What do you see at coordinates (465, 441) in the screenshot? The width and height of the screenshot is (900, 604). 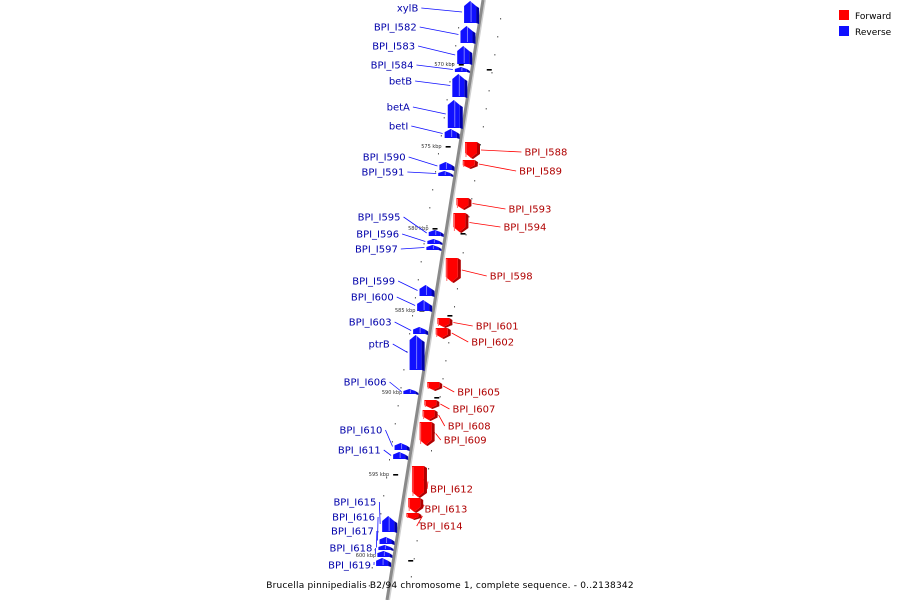 I see `gene-label: BPI_I609` at bounding box center [465, 441].